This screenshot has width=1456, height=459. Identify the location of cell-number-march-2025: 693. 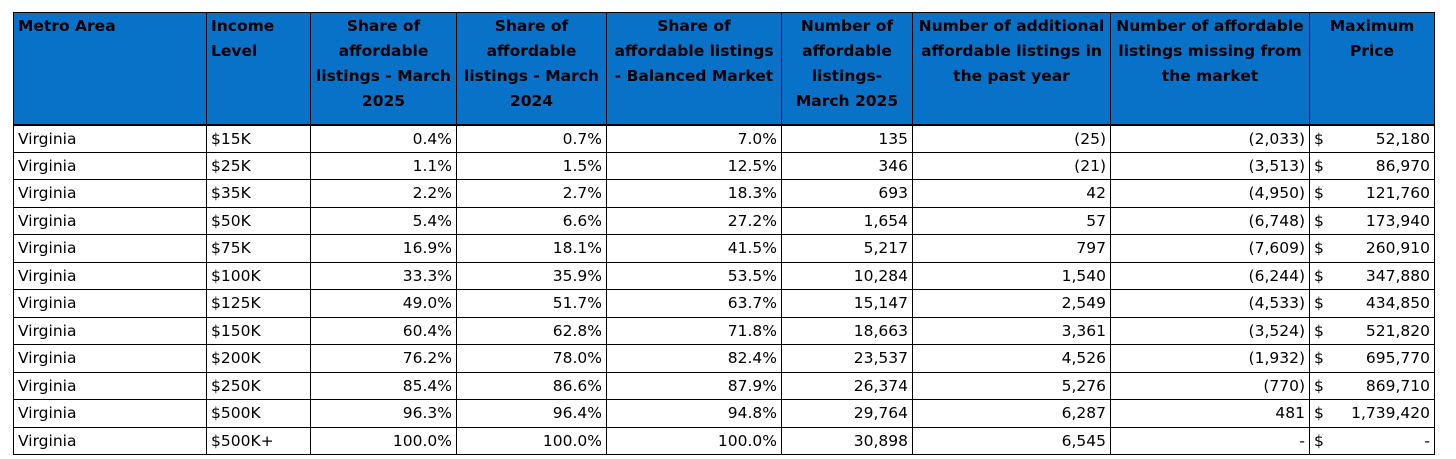
(847, 193).